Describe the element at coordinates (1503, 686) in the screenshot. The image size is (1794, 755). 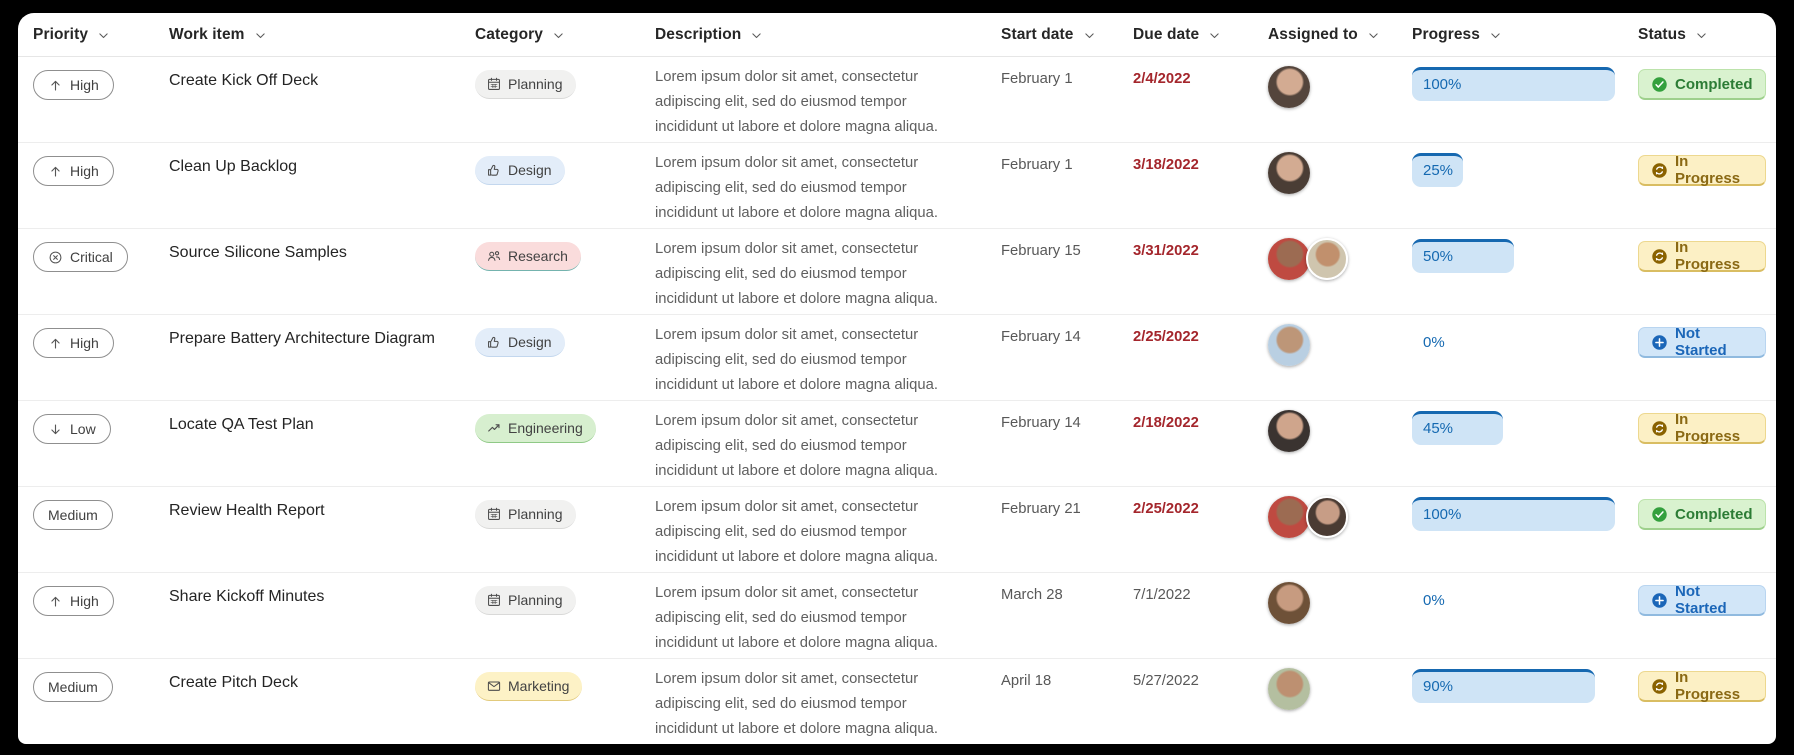
I see `progress-bar: 90%` at that location.